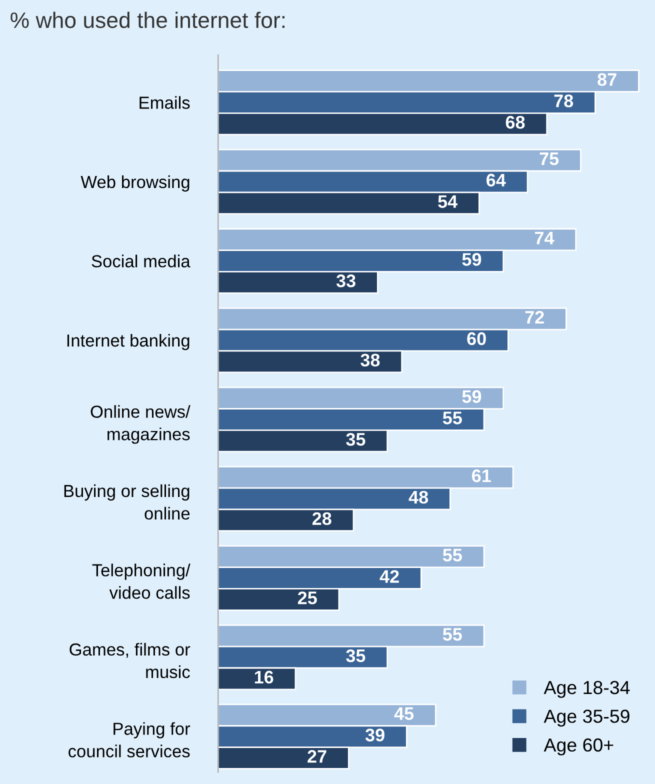 Image resolution: width=655 pixels, height=784 pixels. I want to click on data-label: 28, so click(322, 519).